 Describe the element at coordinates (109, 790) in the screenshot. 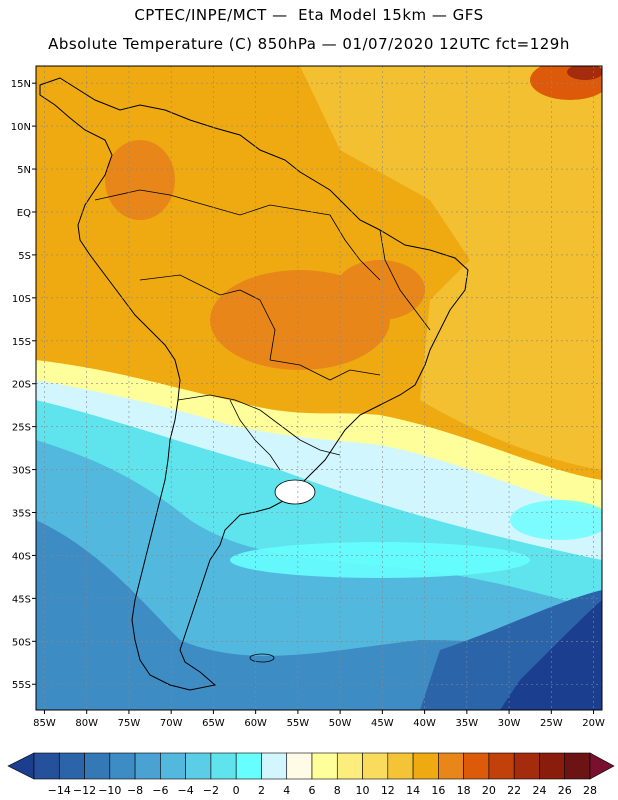

I see `legend-label: −10` at that location.